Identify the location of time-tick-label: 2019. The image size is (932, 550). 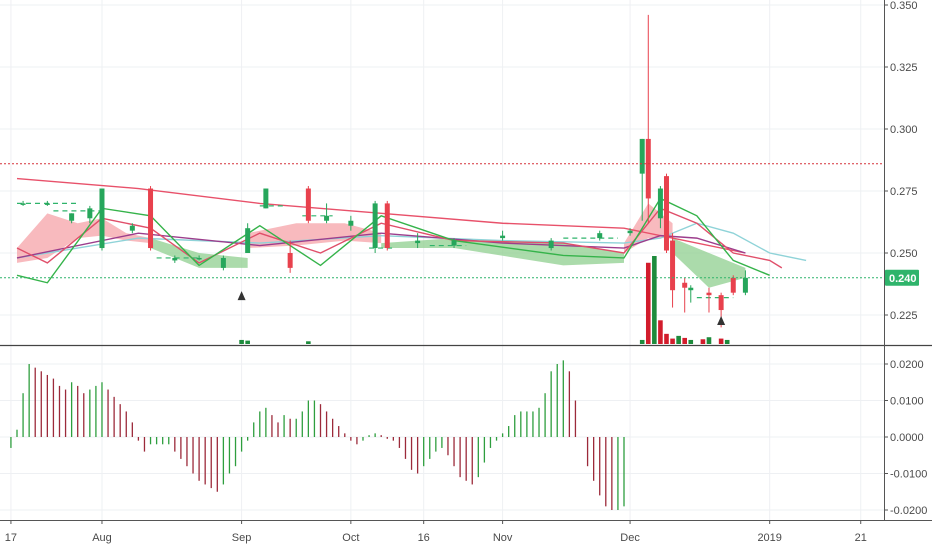
(769, 538).